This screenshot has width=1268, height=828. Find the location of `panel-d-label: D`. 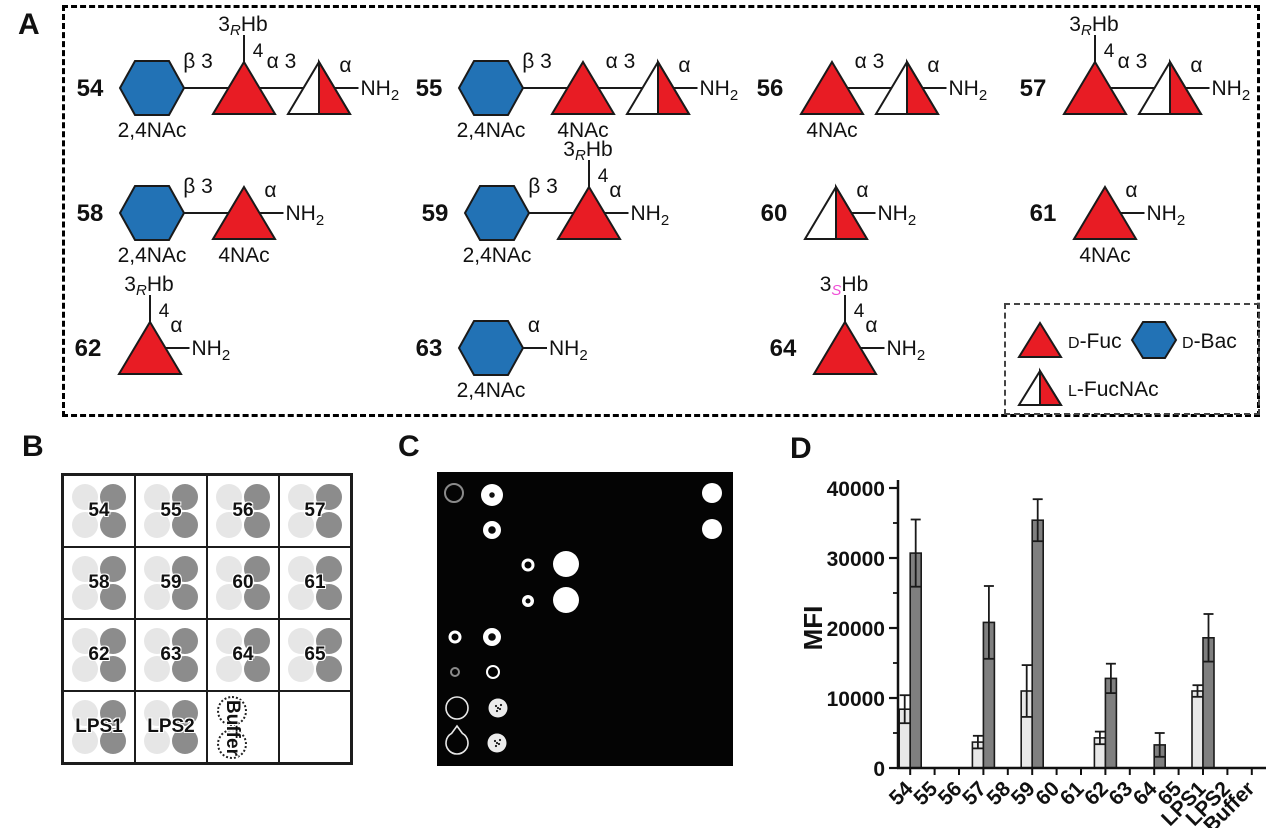

panel-d-label: D is located at coordinates (801, 448).